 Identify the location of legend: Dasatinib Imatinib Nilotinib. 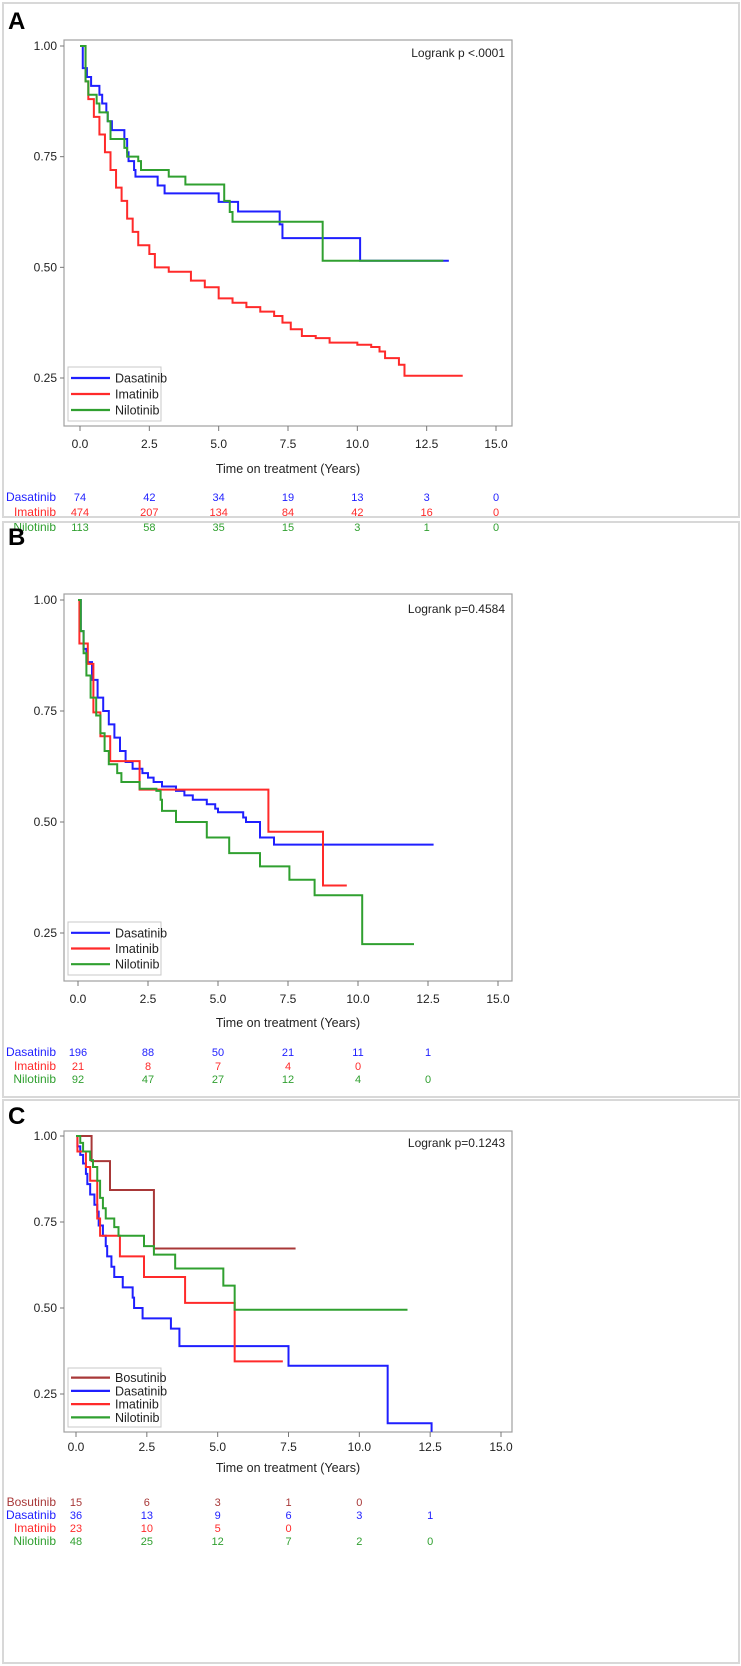
(117, 394).